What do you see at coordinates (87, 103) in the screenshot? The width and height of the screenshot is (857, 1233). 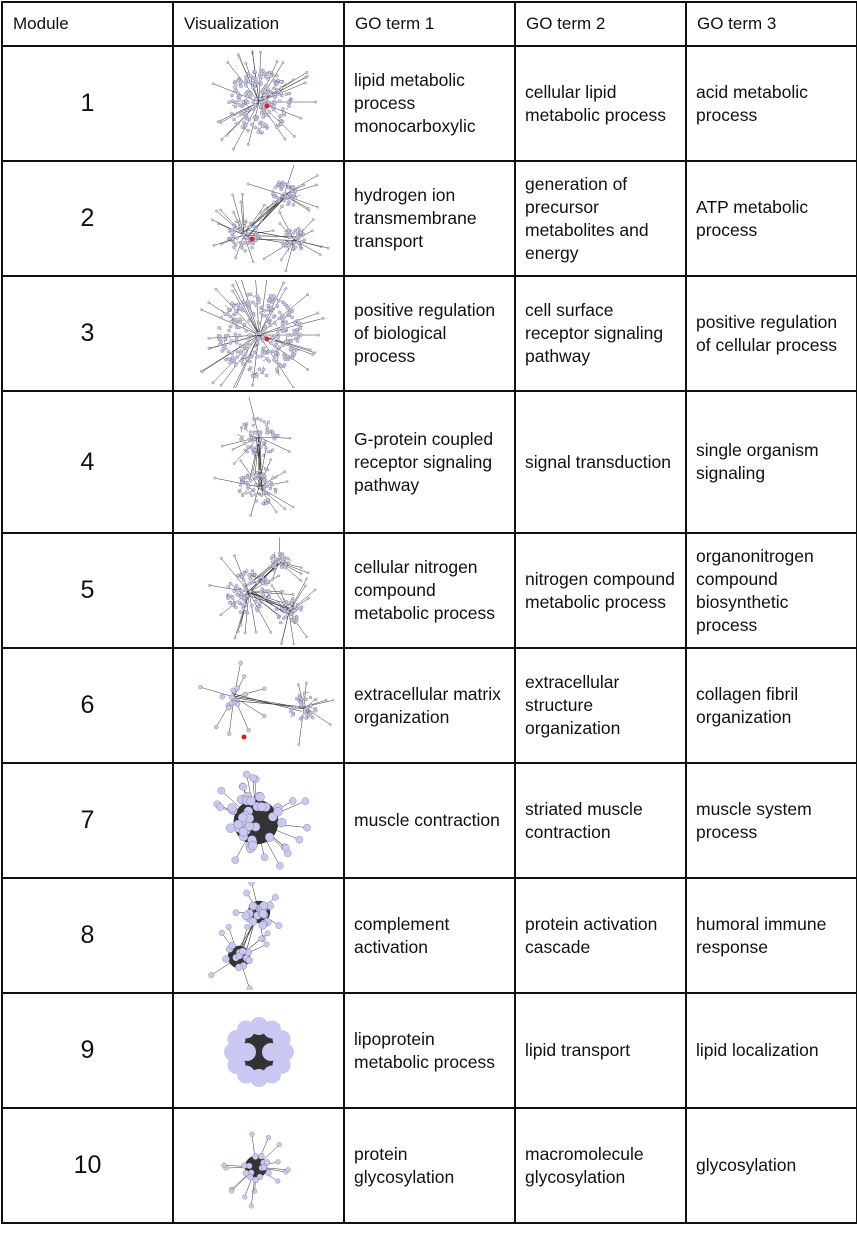 I see `module-number: 1` at bounding box center [87, 103].